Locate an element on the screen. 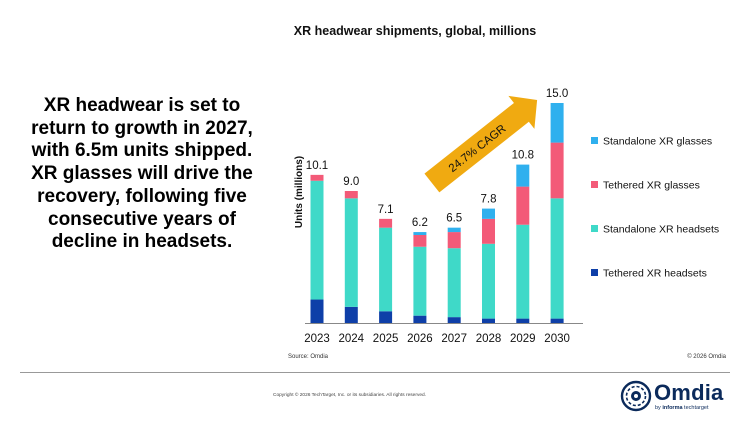 The image size is (750, 421). x-tick-2028: 2028 is located at coordinates (489, 339).